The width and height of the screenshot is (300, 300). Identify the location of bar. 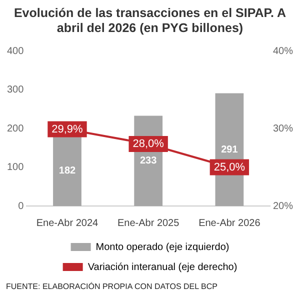
(67, 170).